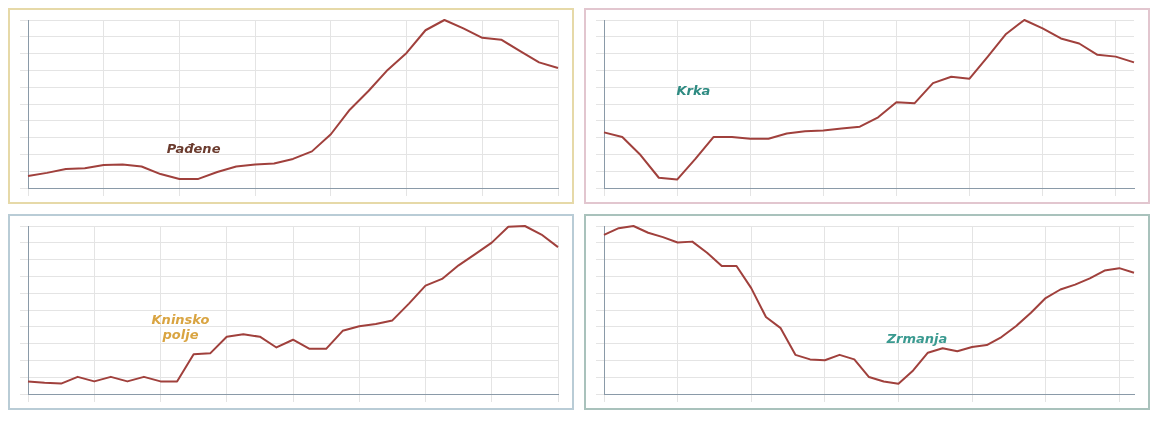 Image resolution: width=1158 pixels, height=423 pixels. What do you see at coordinates (193, 148) in the screenshot?
I see `annotation: Pađene` at bounding box center [193, 148].